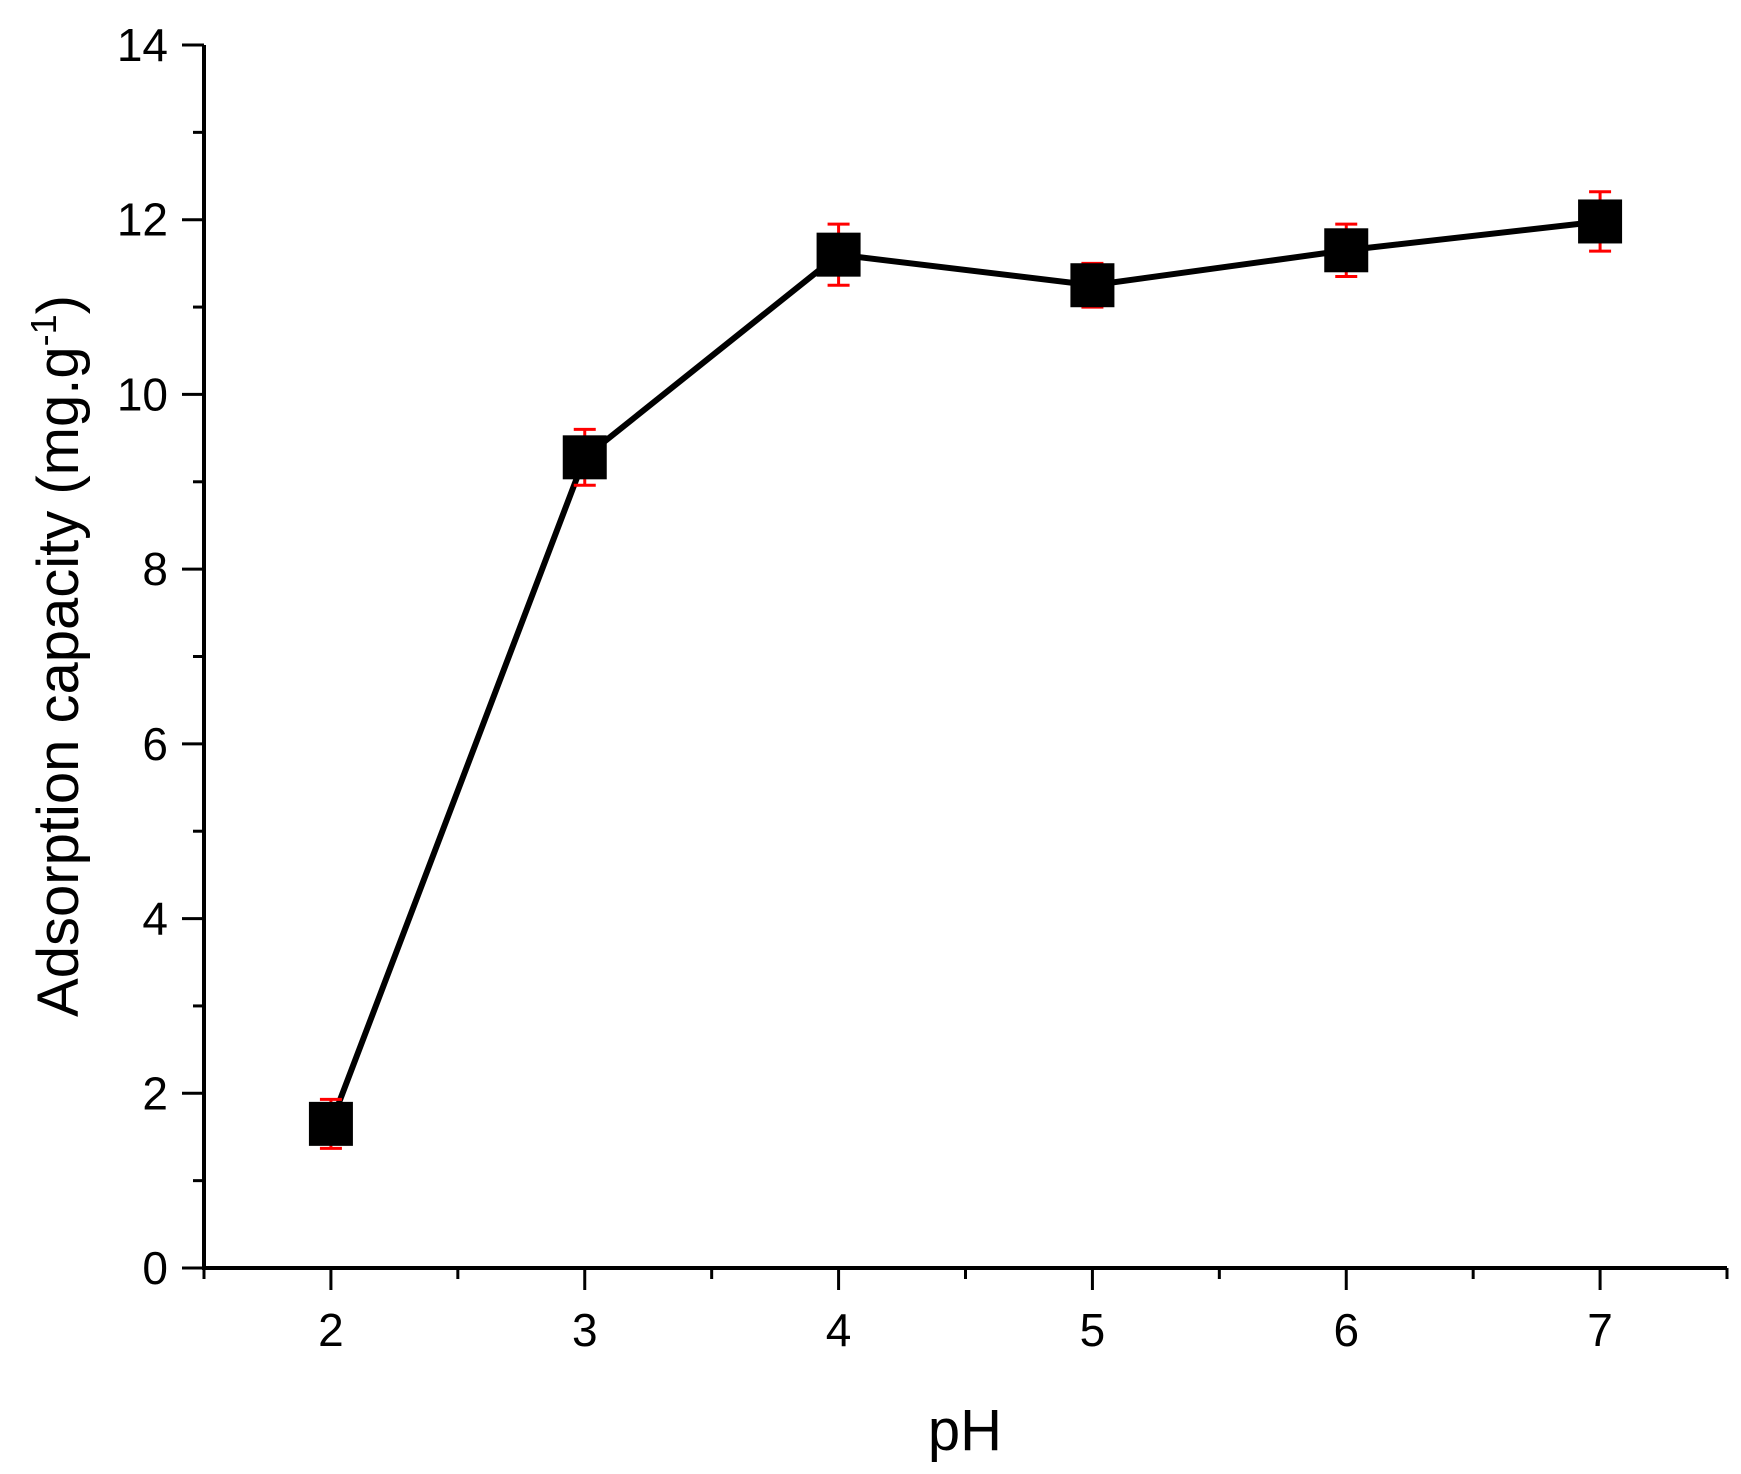 The width and height of the screenshot is (1741, 1474). Describe the element at coordinates (142, 220) in the screenshot. I see `y-tick-label: 12` at that location.